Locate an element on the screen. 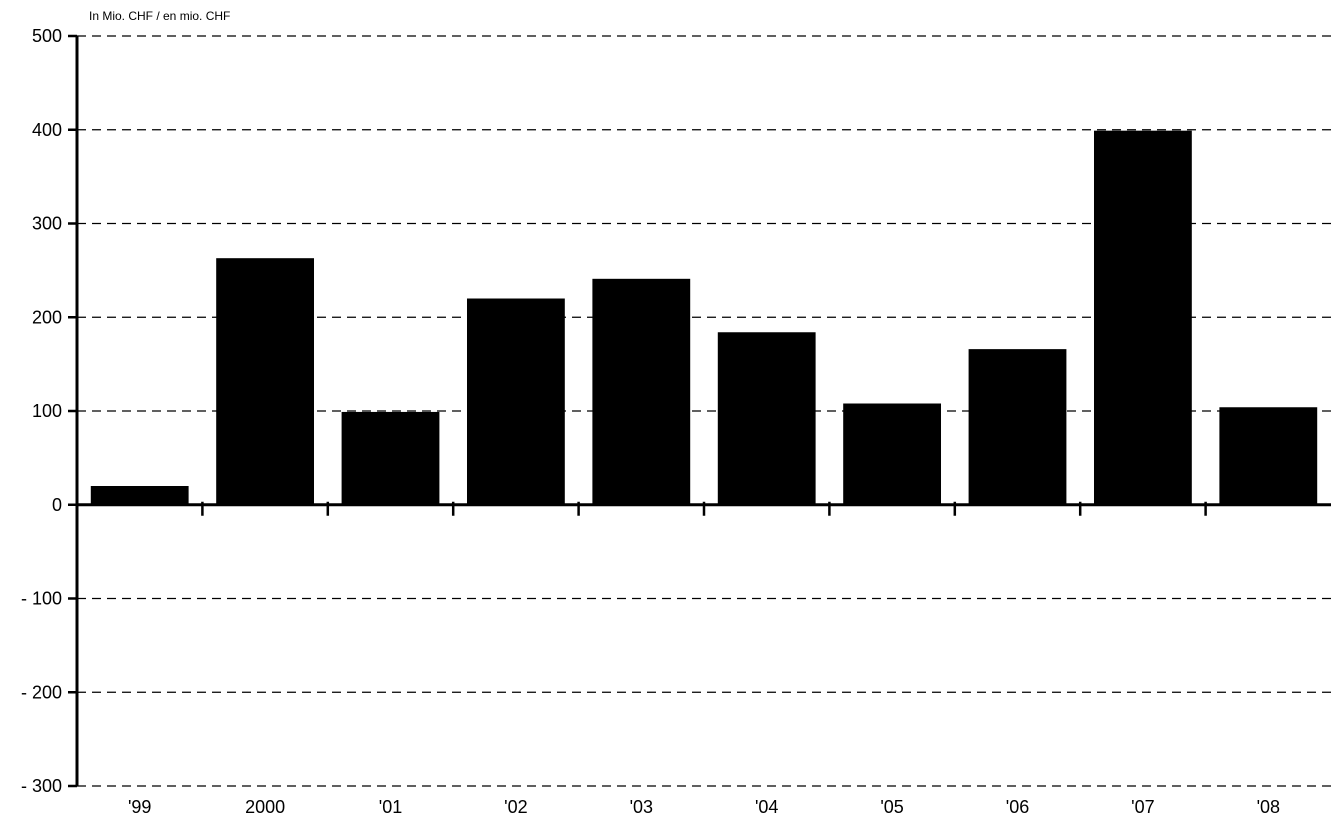 Image resolution: width=1331 pixels, height=825 pixels. x-tick-label: '05 is located at coordinates (891, 807).